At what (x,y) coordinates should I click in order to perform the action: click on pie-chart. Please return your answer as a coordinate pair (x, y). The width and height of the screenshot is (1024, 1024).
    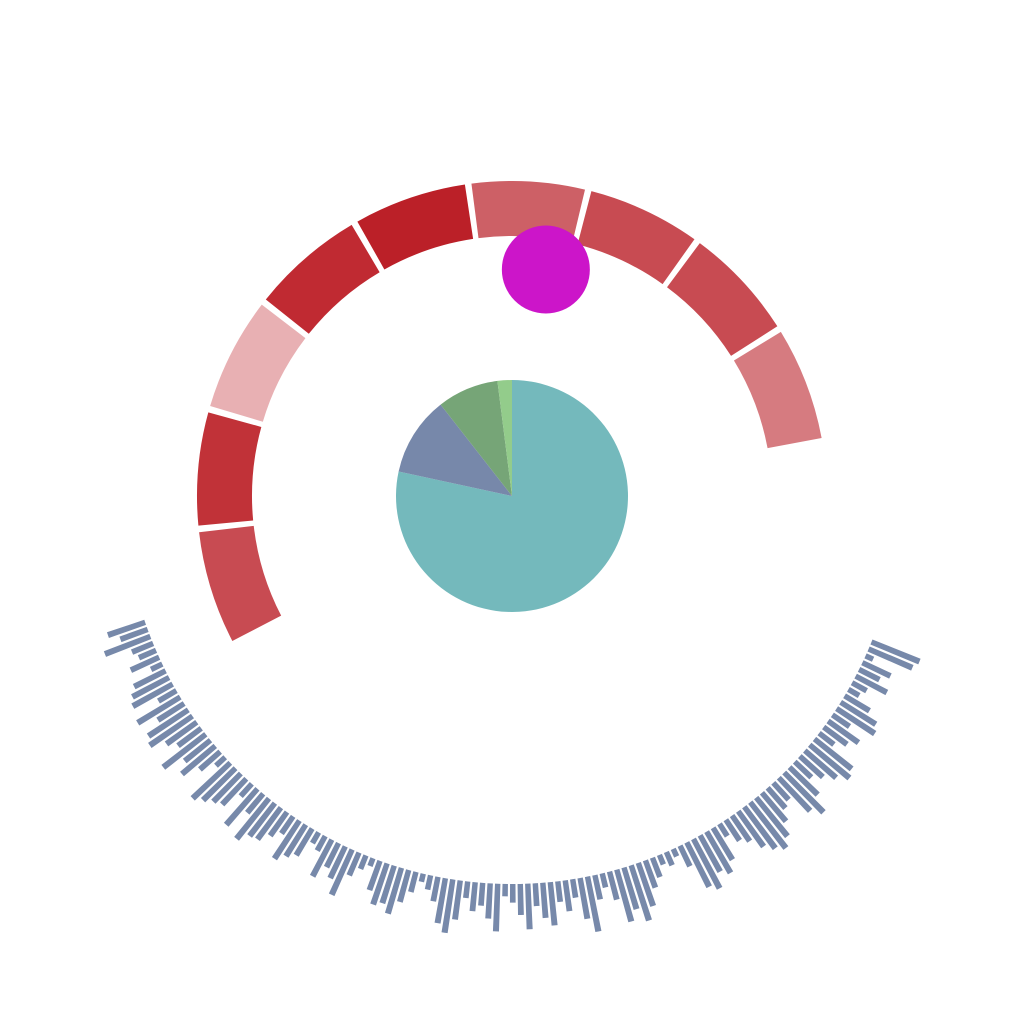
    Looking at the image, I should click on (511, 496).